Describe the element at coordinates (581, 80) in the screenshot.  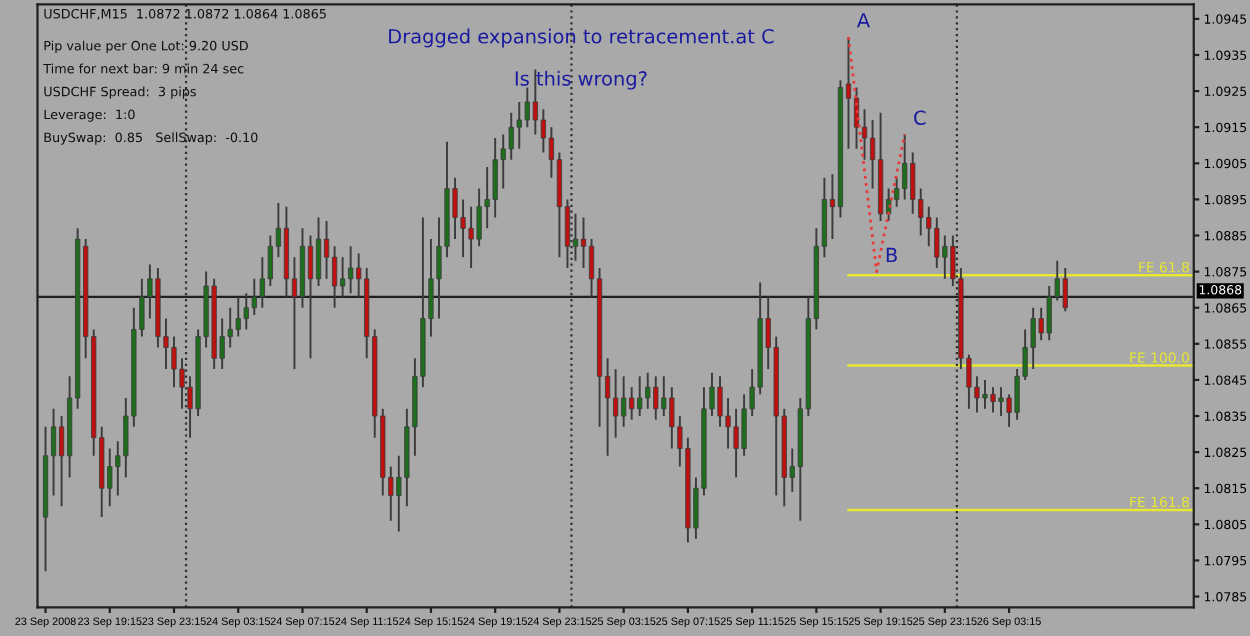
I see `text: Is this wrong?` at that location.